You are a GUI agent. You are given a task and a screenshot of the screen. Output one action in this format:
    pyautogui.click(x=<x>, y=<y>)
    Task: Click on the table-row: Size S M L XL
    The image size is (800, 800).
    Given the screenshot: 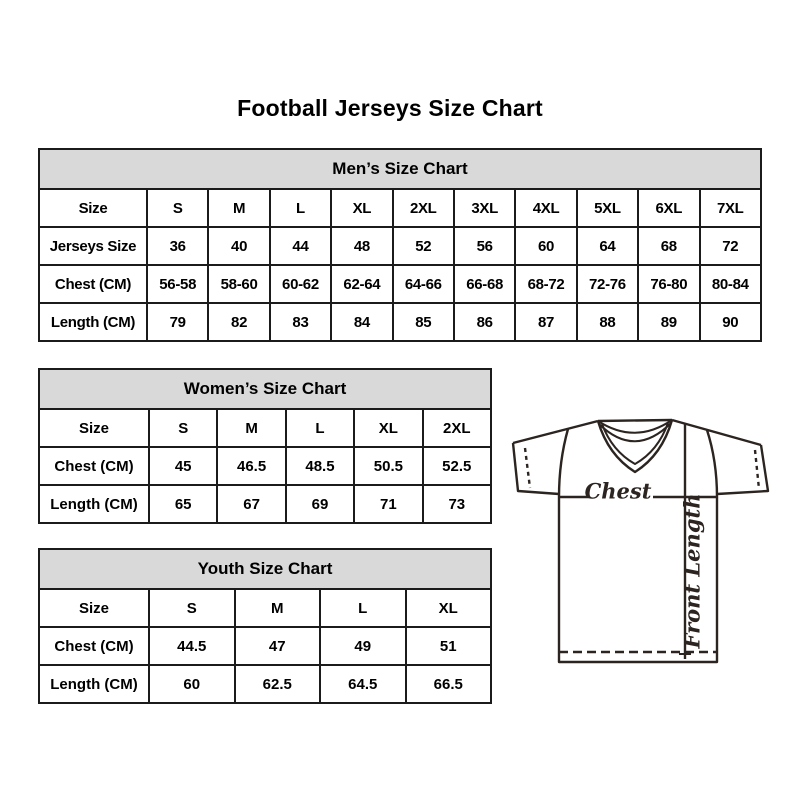 What is the action you would take?
    pyautogui.click(x=265, y=608)
    